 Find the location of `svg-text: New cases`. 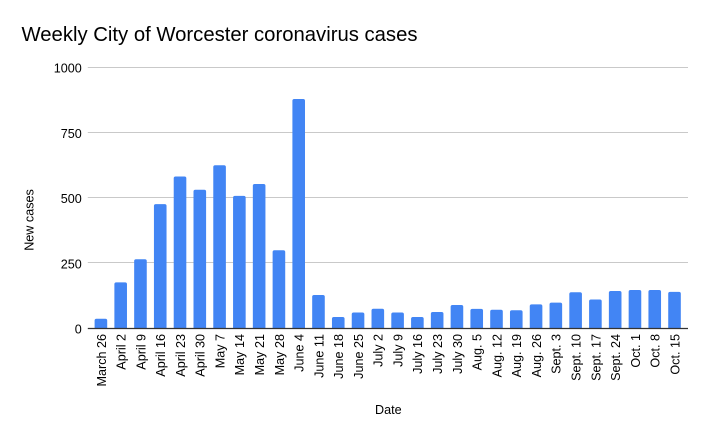

svg-text: New cases is located at coordinates (30, 220).